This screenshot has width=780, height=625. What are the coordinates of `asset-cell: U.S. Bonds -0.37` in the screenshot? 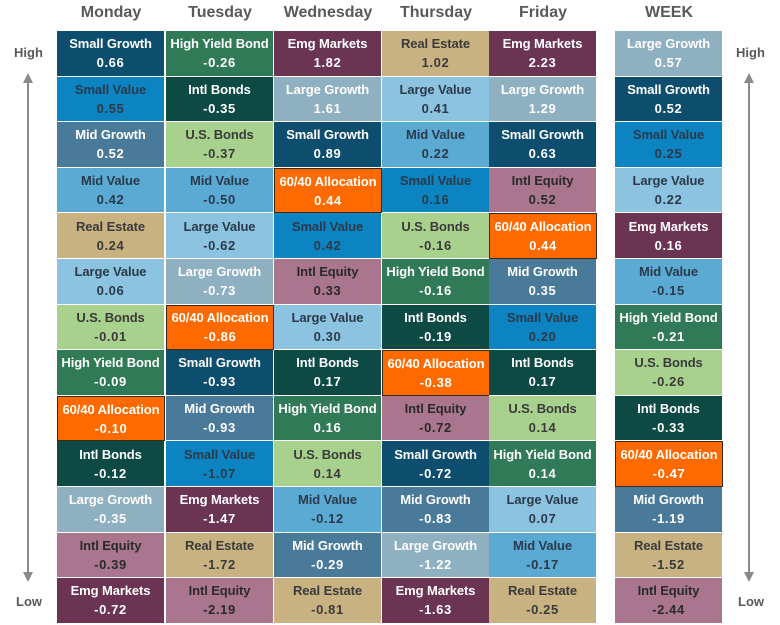 It's located at (220, 145).